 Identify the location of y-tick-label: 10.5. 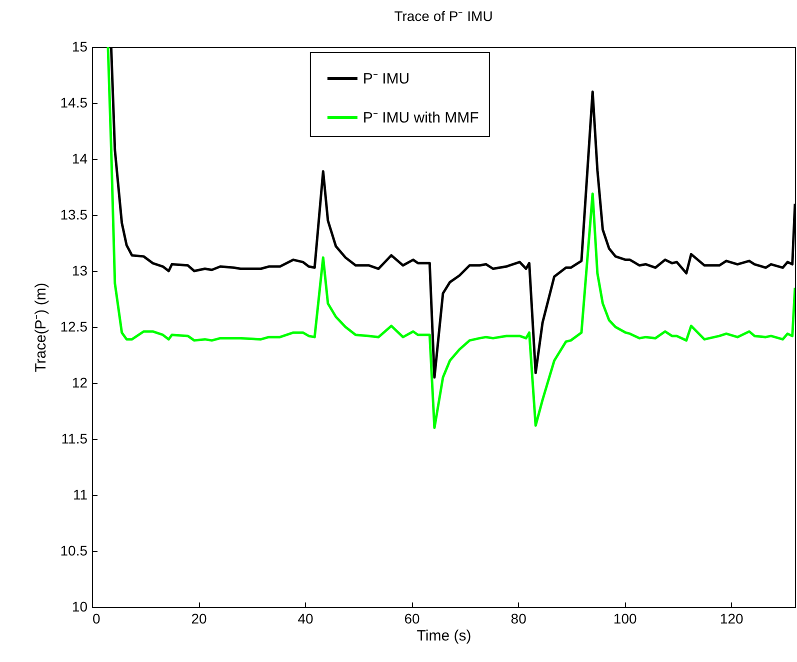
(74, 550).